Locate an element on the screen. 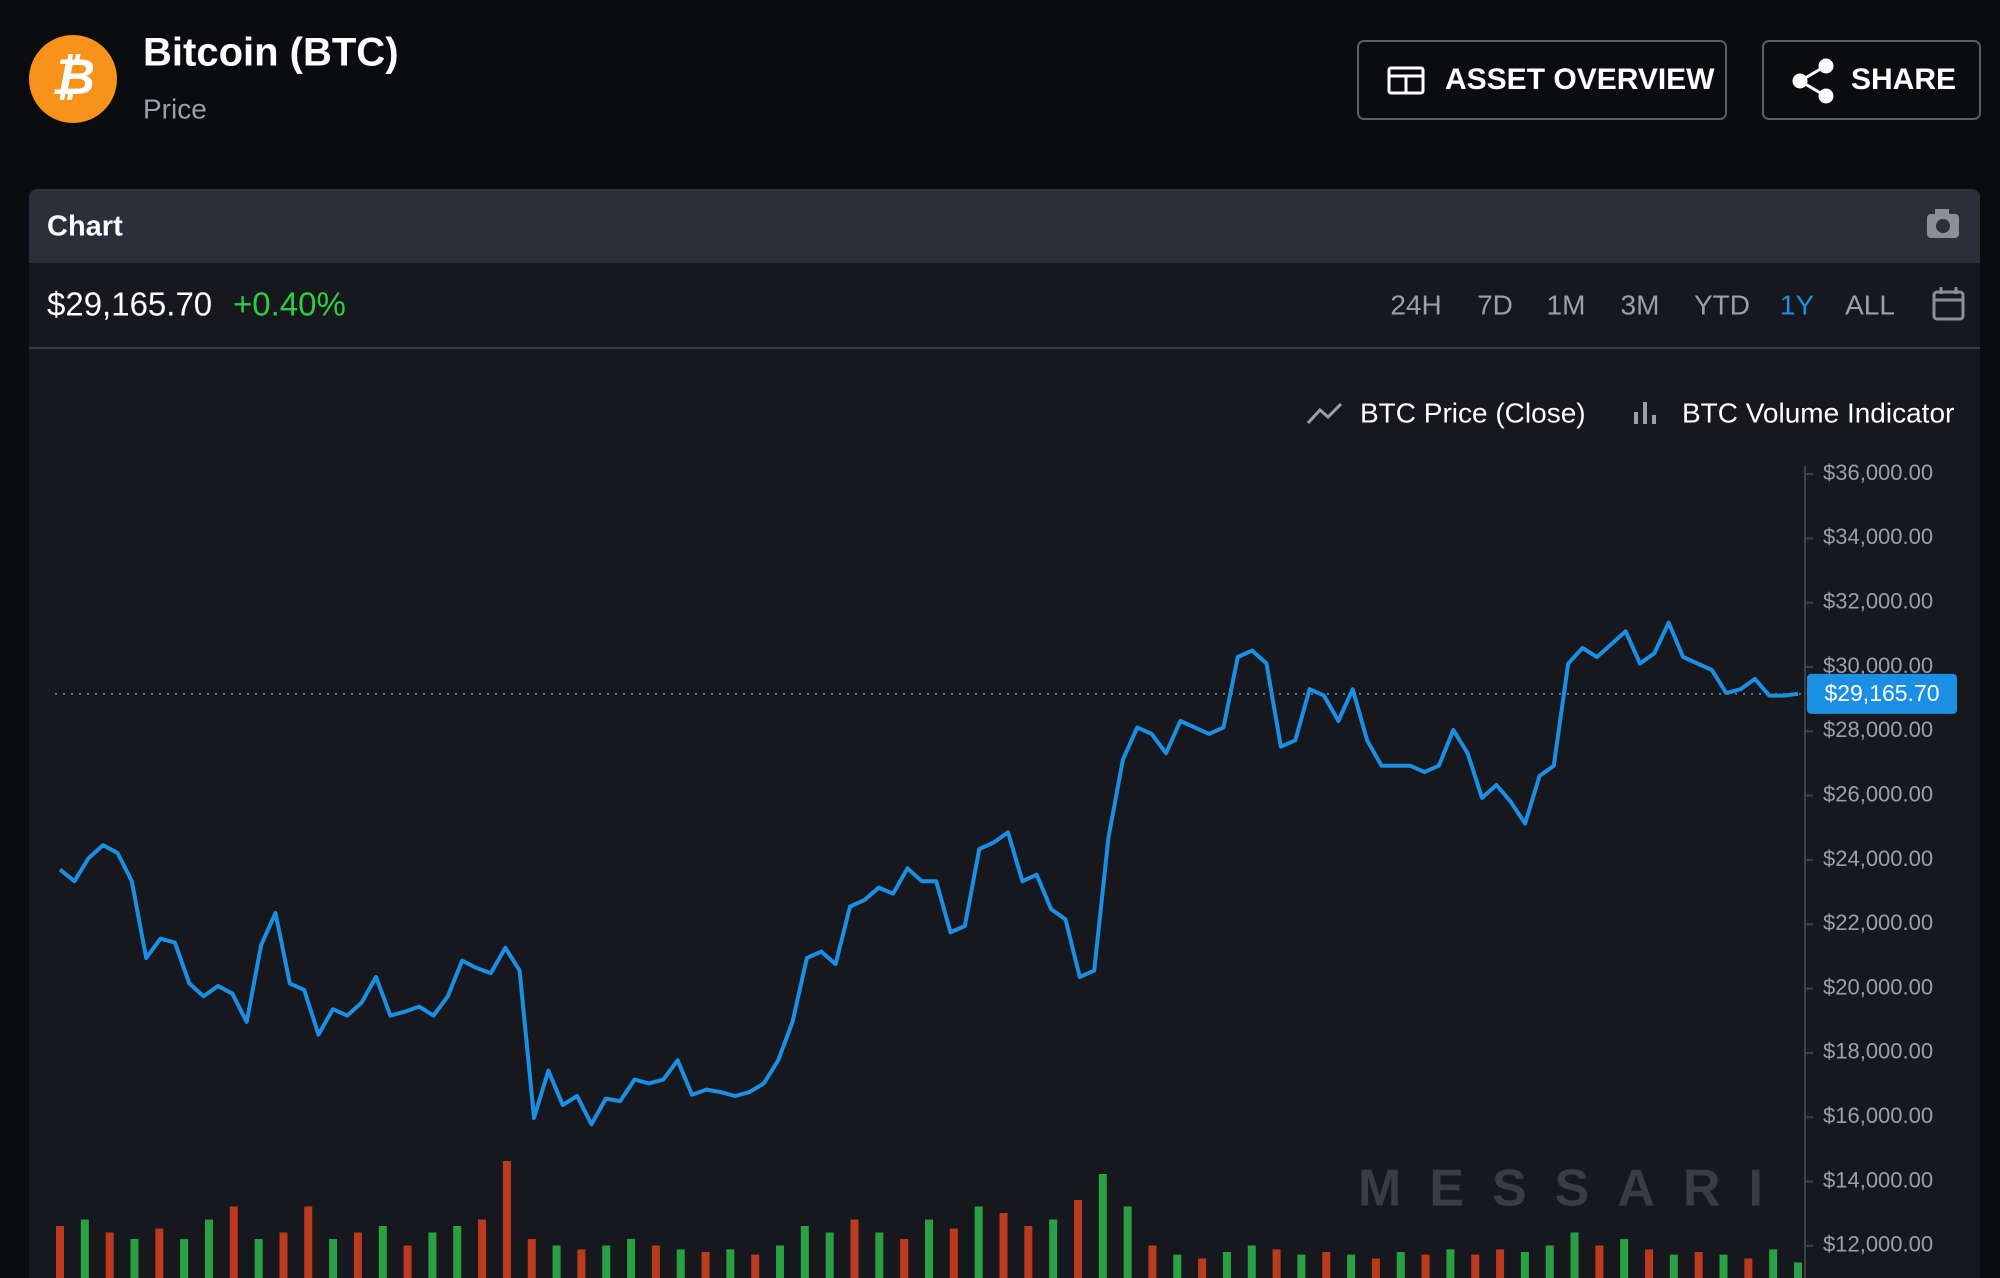  y-tick-label: $26,000.00 is located at coordinates (1878, 793).